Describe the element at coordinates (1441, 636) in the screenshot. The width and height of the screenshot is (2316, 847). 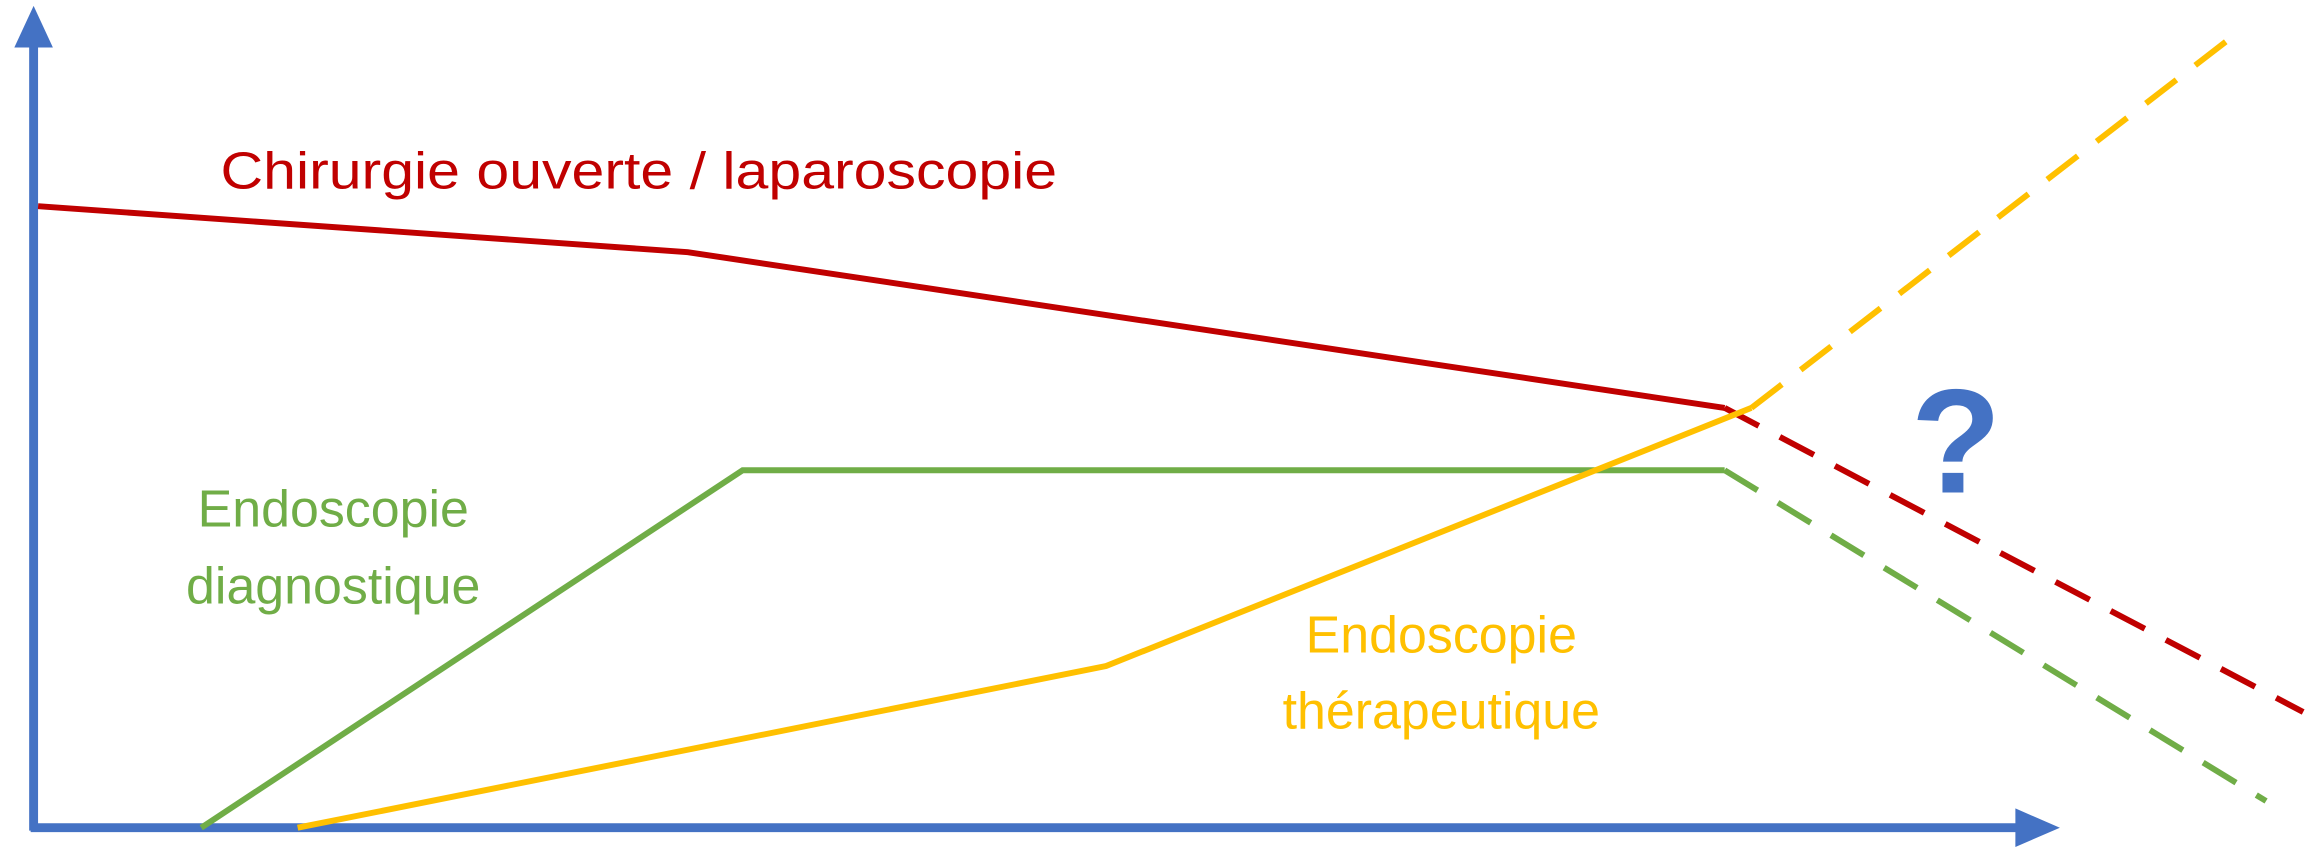
I see `therapeutic-label: Endoscopie` at that location.